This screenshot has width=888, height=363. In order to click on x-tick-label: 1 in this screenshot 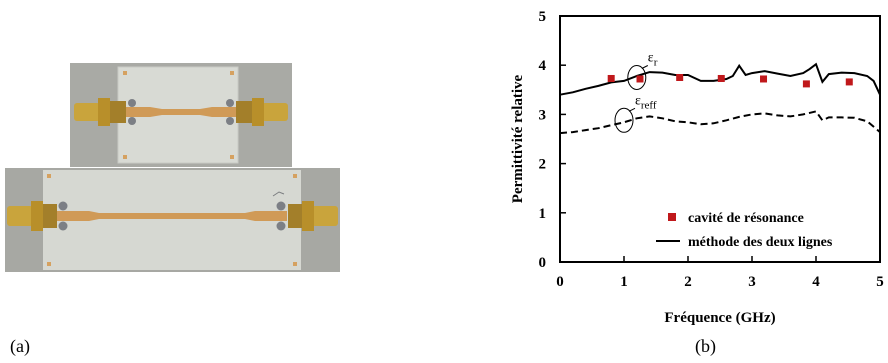, I will do `click(624, 282)`.